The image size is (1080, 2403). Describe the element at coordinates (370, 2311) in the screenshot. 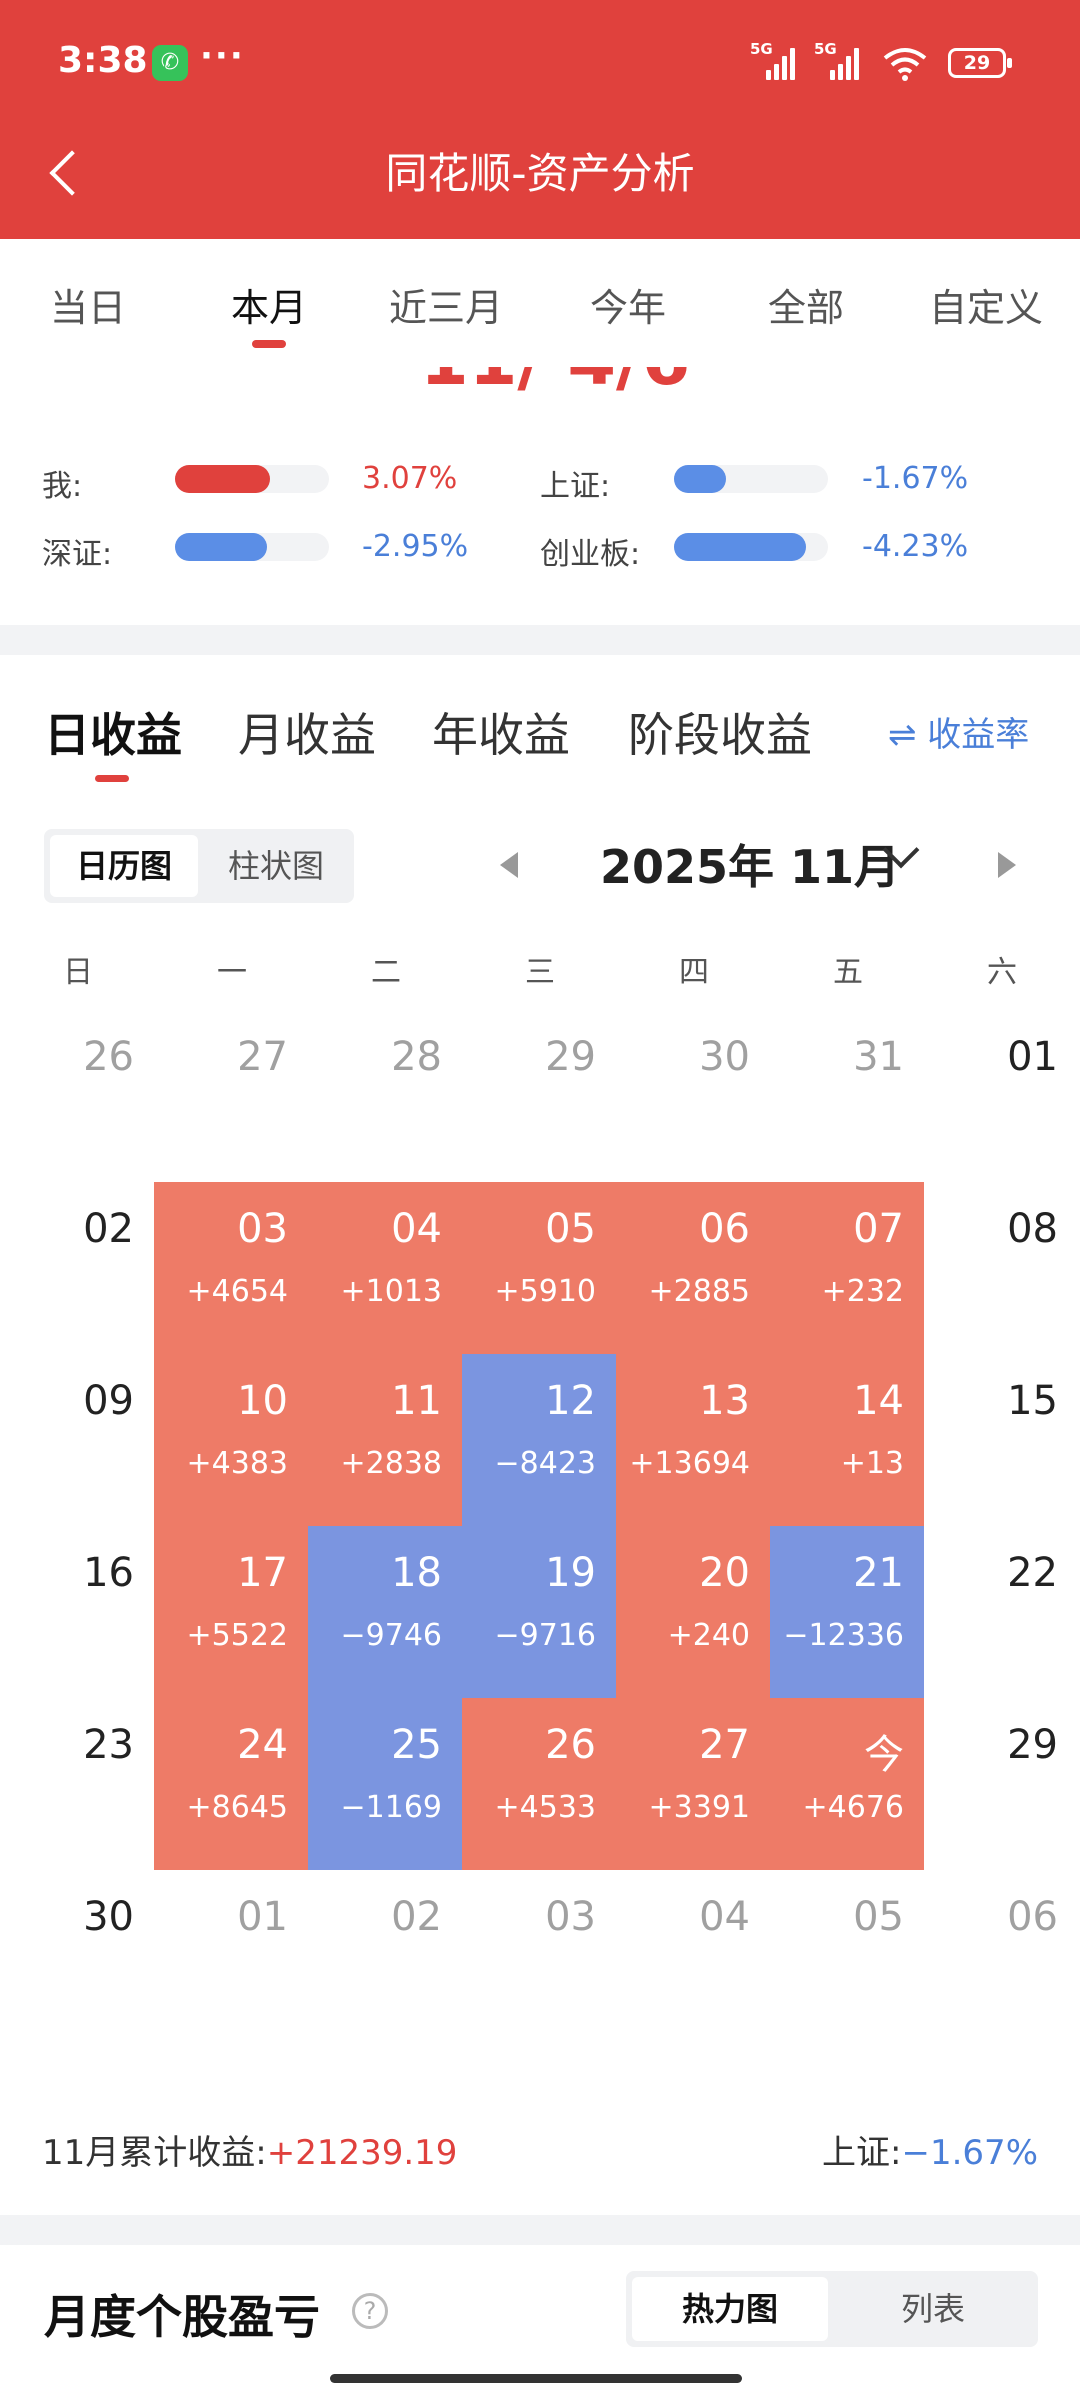

I see `help-icon: ?` at that location.